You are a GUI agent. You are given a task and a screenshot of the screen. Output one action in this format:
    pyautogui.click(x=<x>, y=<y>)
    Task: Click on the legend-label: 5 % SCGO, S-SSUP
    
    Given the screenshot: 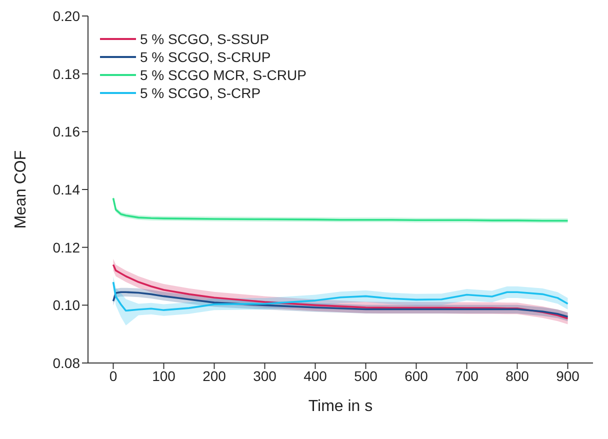 What is the action you would take?
    pyautogui.click(x=205, y=39)
    